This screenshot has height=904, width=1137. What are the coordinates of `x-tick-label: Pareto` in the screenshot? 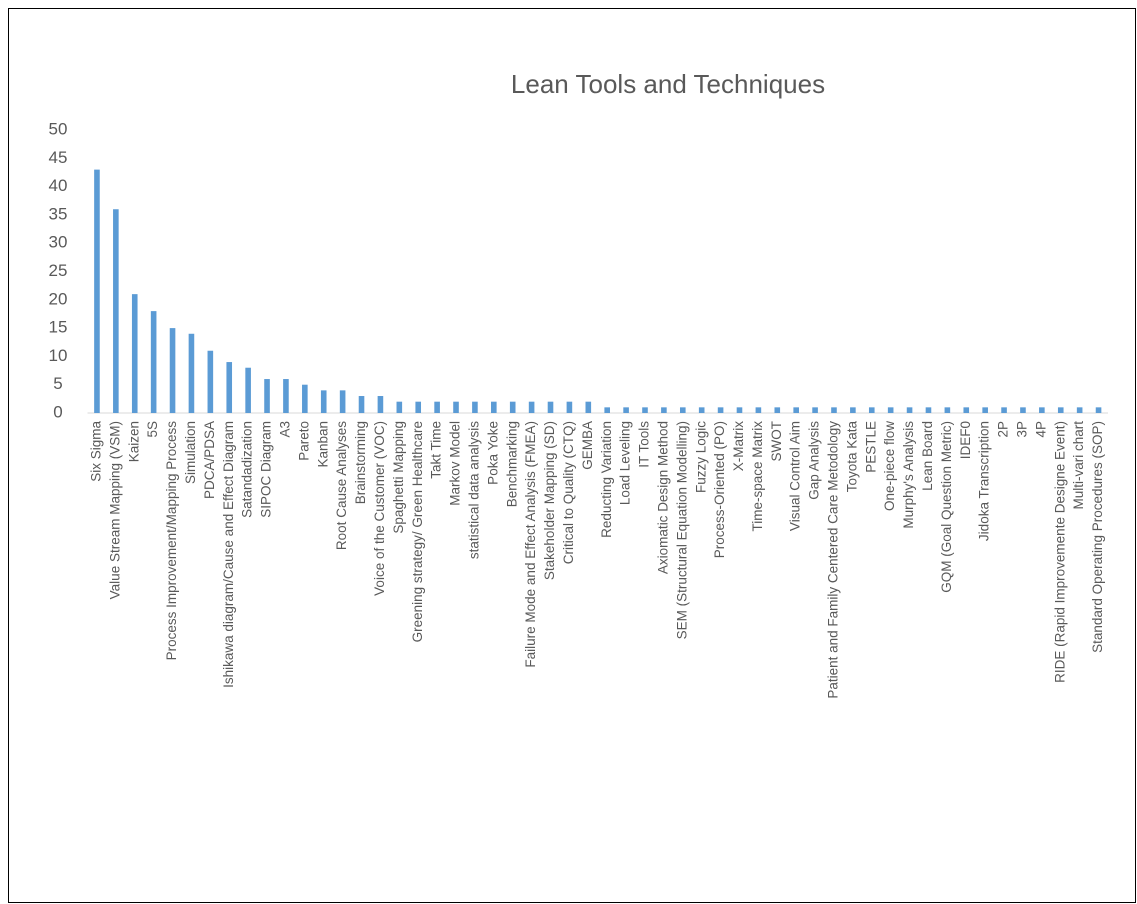 It's located at (303, 441).